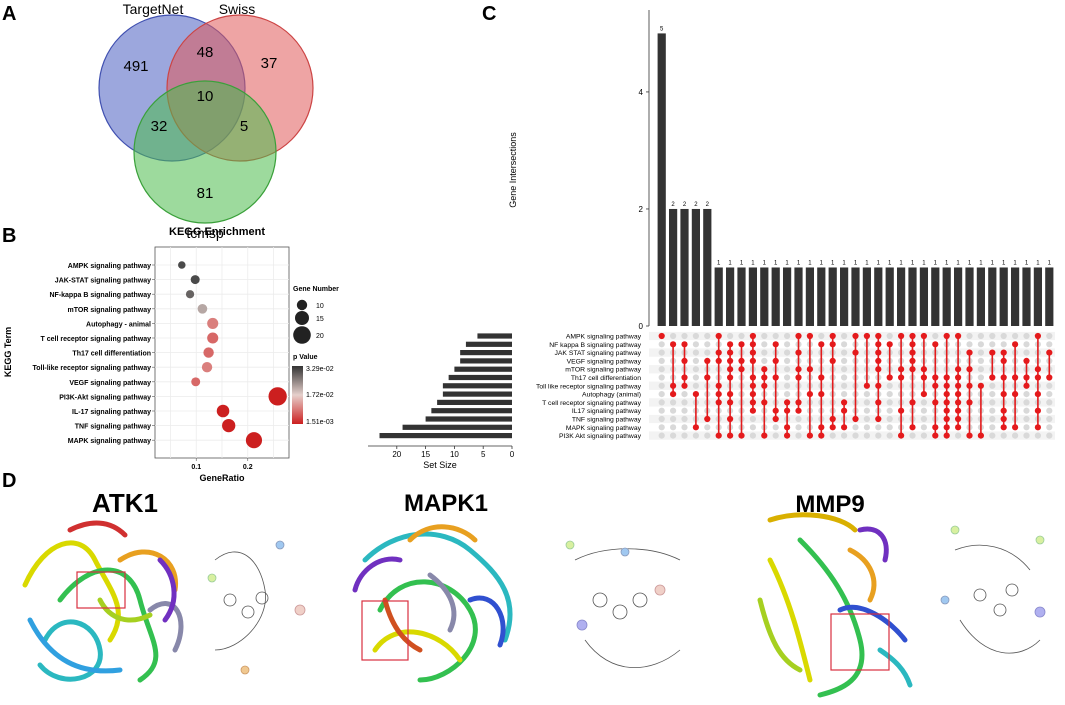  Describe the element at coordinates (489, 14) in the screenshot. I see `panel-label-c: C` at that location.